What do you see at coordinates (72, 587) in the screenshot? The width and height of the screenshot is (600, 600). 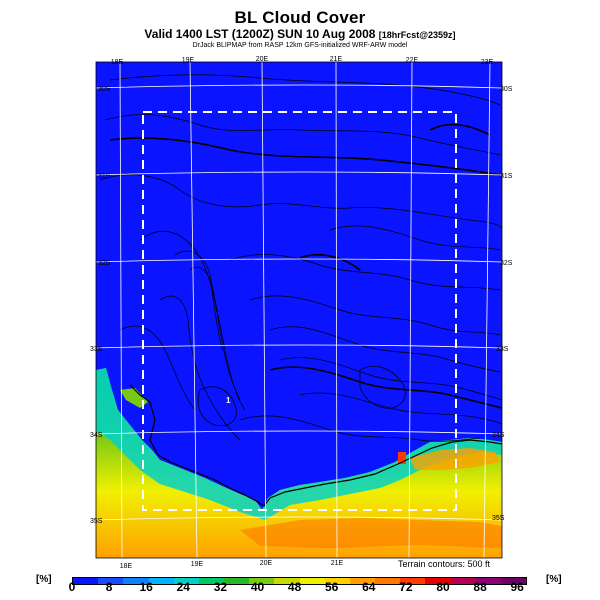 I see `colorbar-tick-label: 0` at bounding box center [72, 587].